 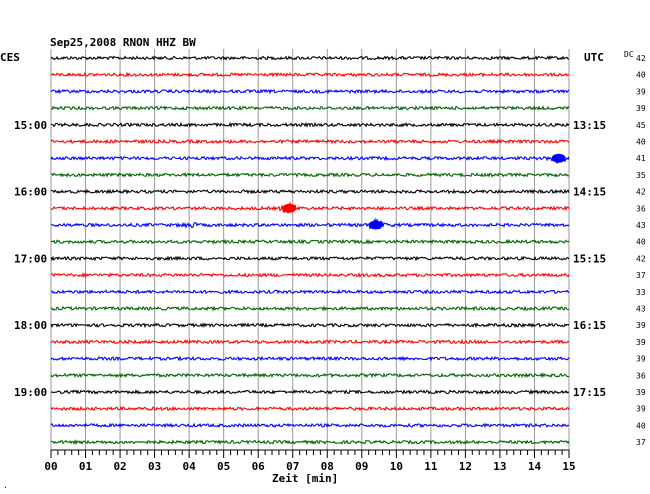 What do you see at coordinates (50, 466) in the screenshot?
I see `x-tick-label: 00` at bounding box center [50, 466].